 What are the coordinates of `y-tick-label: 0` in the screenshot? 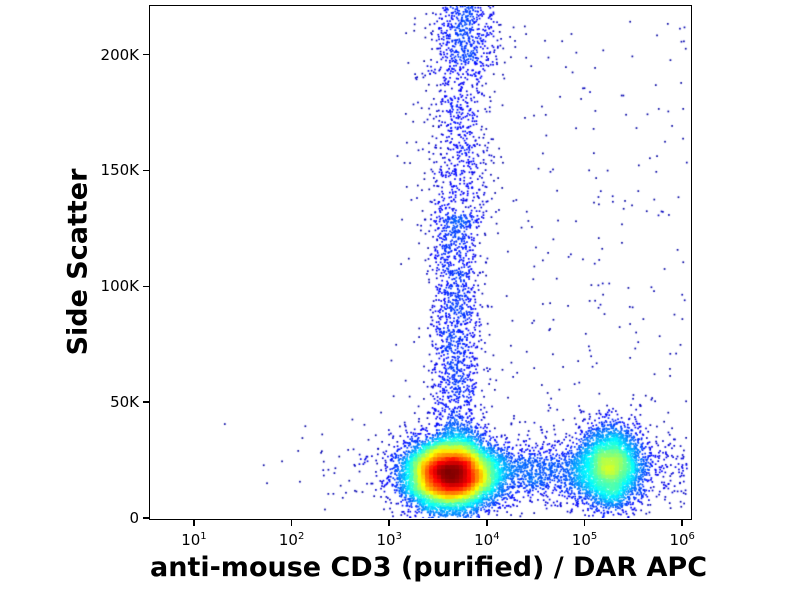 It's located at (134, 518).